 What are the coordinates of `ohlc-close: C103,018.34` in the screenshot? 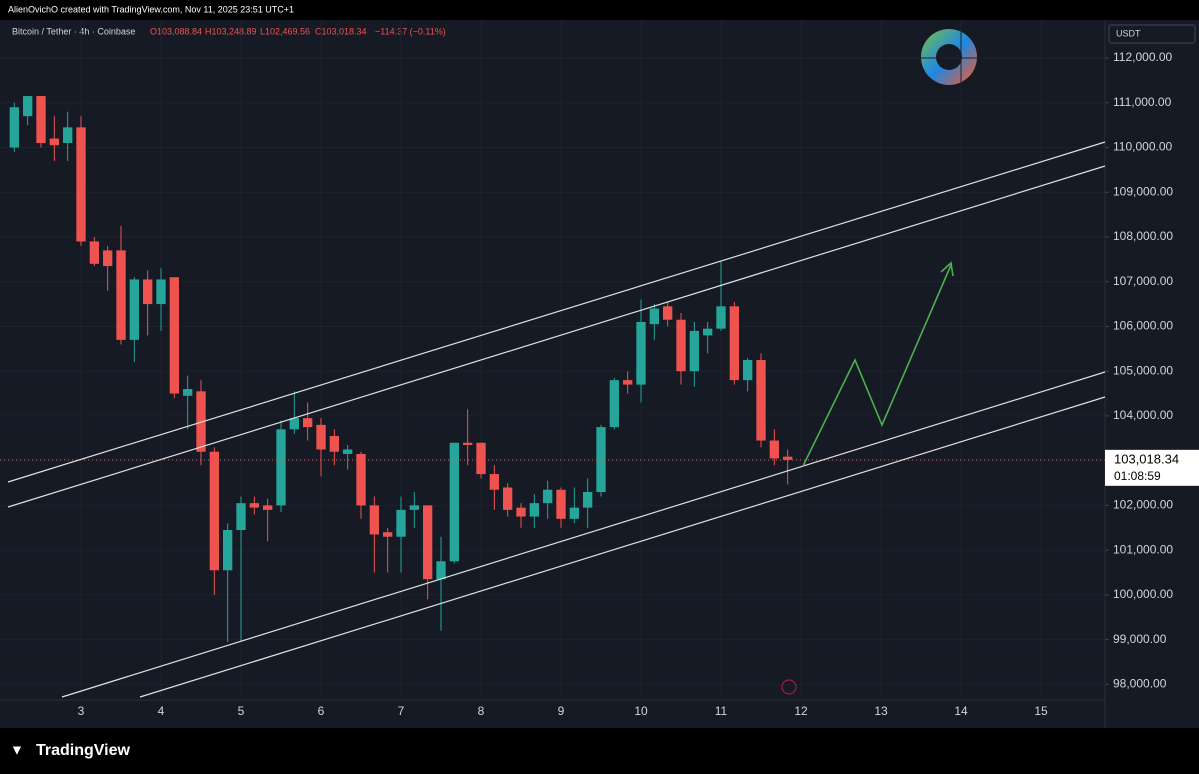 It's located at (341, 31).